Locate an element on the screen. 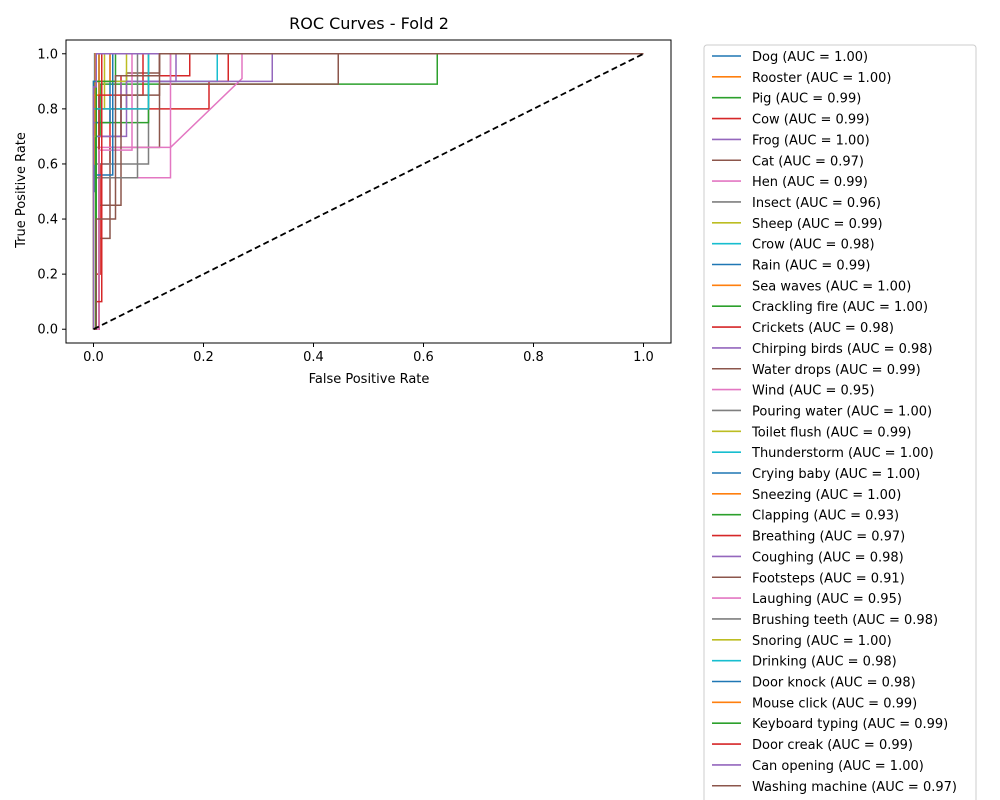  y-tick-label: 0.6 is located at coordinates (47, 164).